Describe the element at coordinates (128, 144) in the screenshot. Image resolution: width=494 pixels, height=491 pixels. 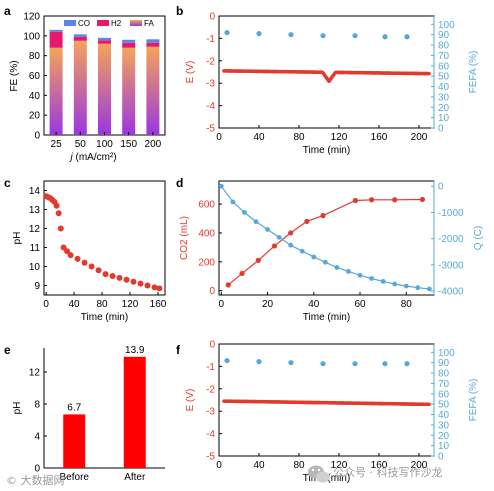
I see `panel-a-x-tick-label: 150` at that location.